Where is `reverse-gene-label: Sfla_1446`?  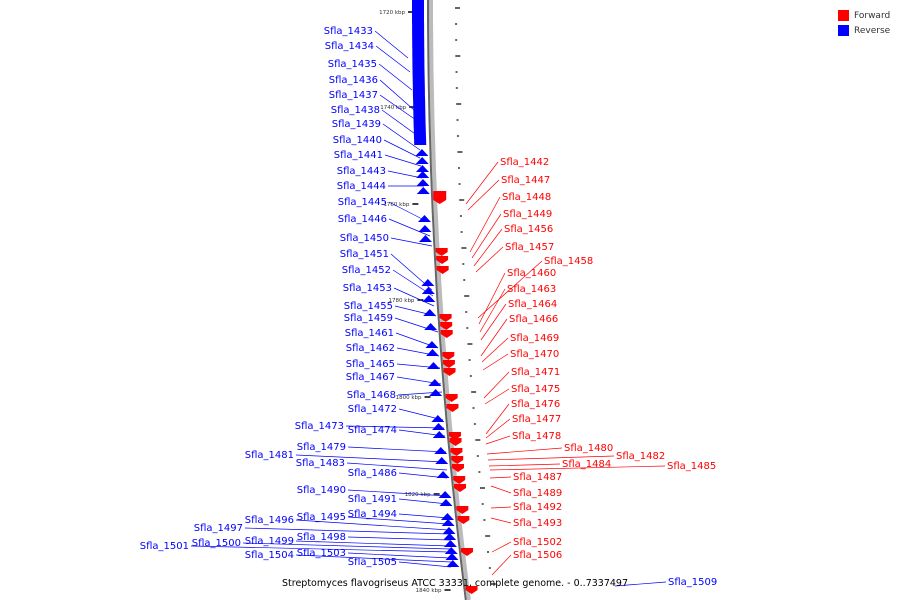 reverse-gene-label: Sfla_1446 is located at coordinates (362, 219).